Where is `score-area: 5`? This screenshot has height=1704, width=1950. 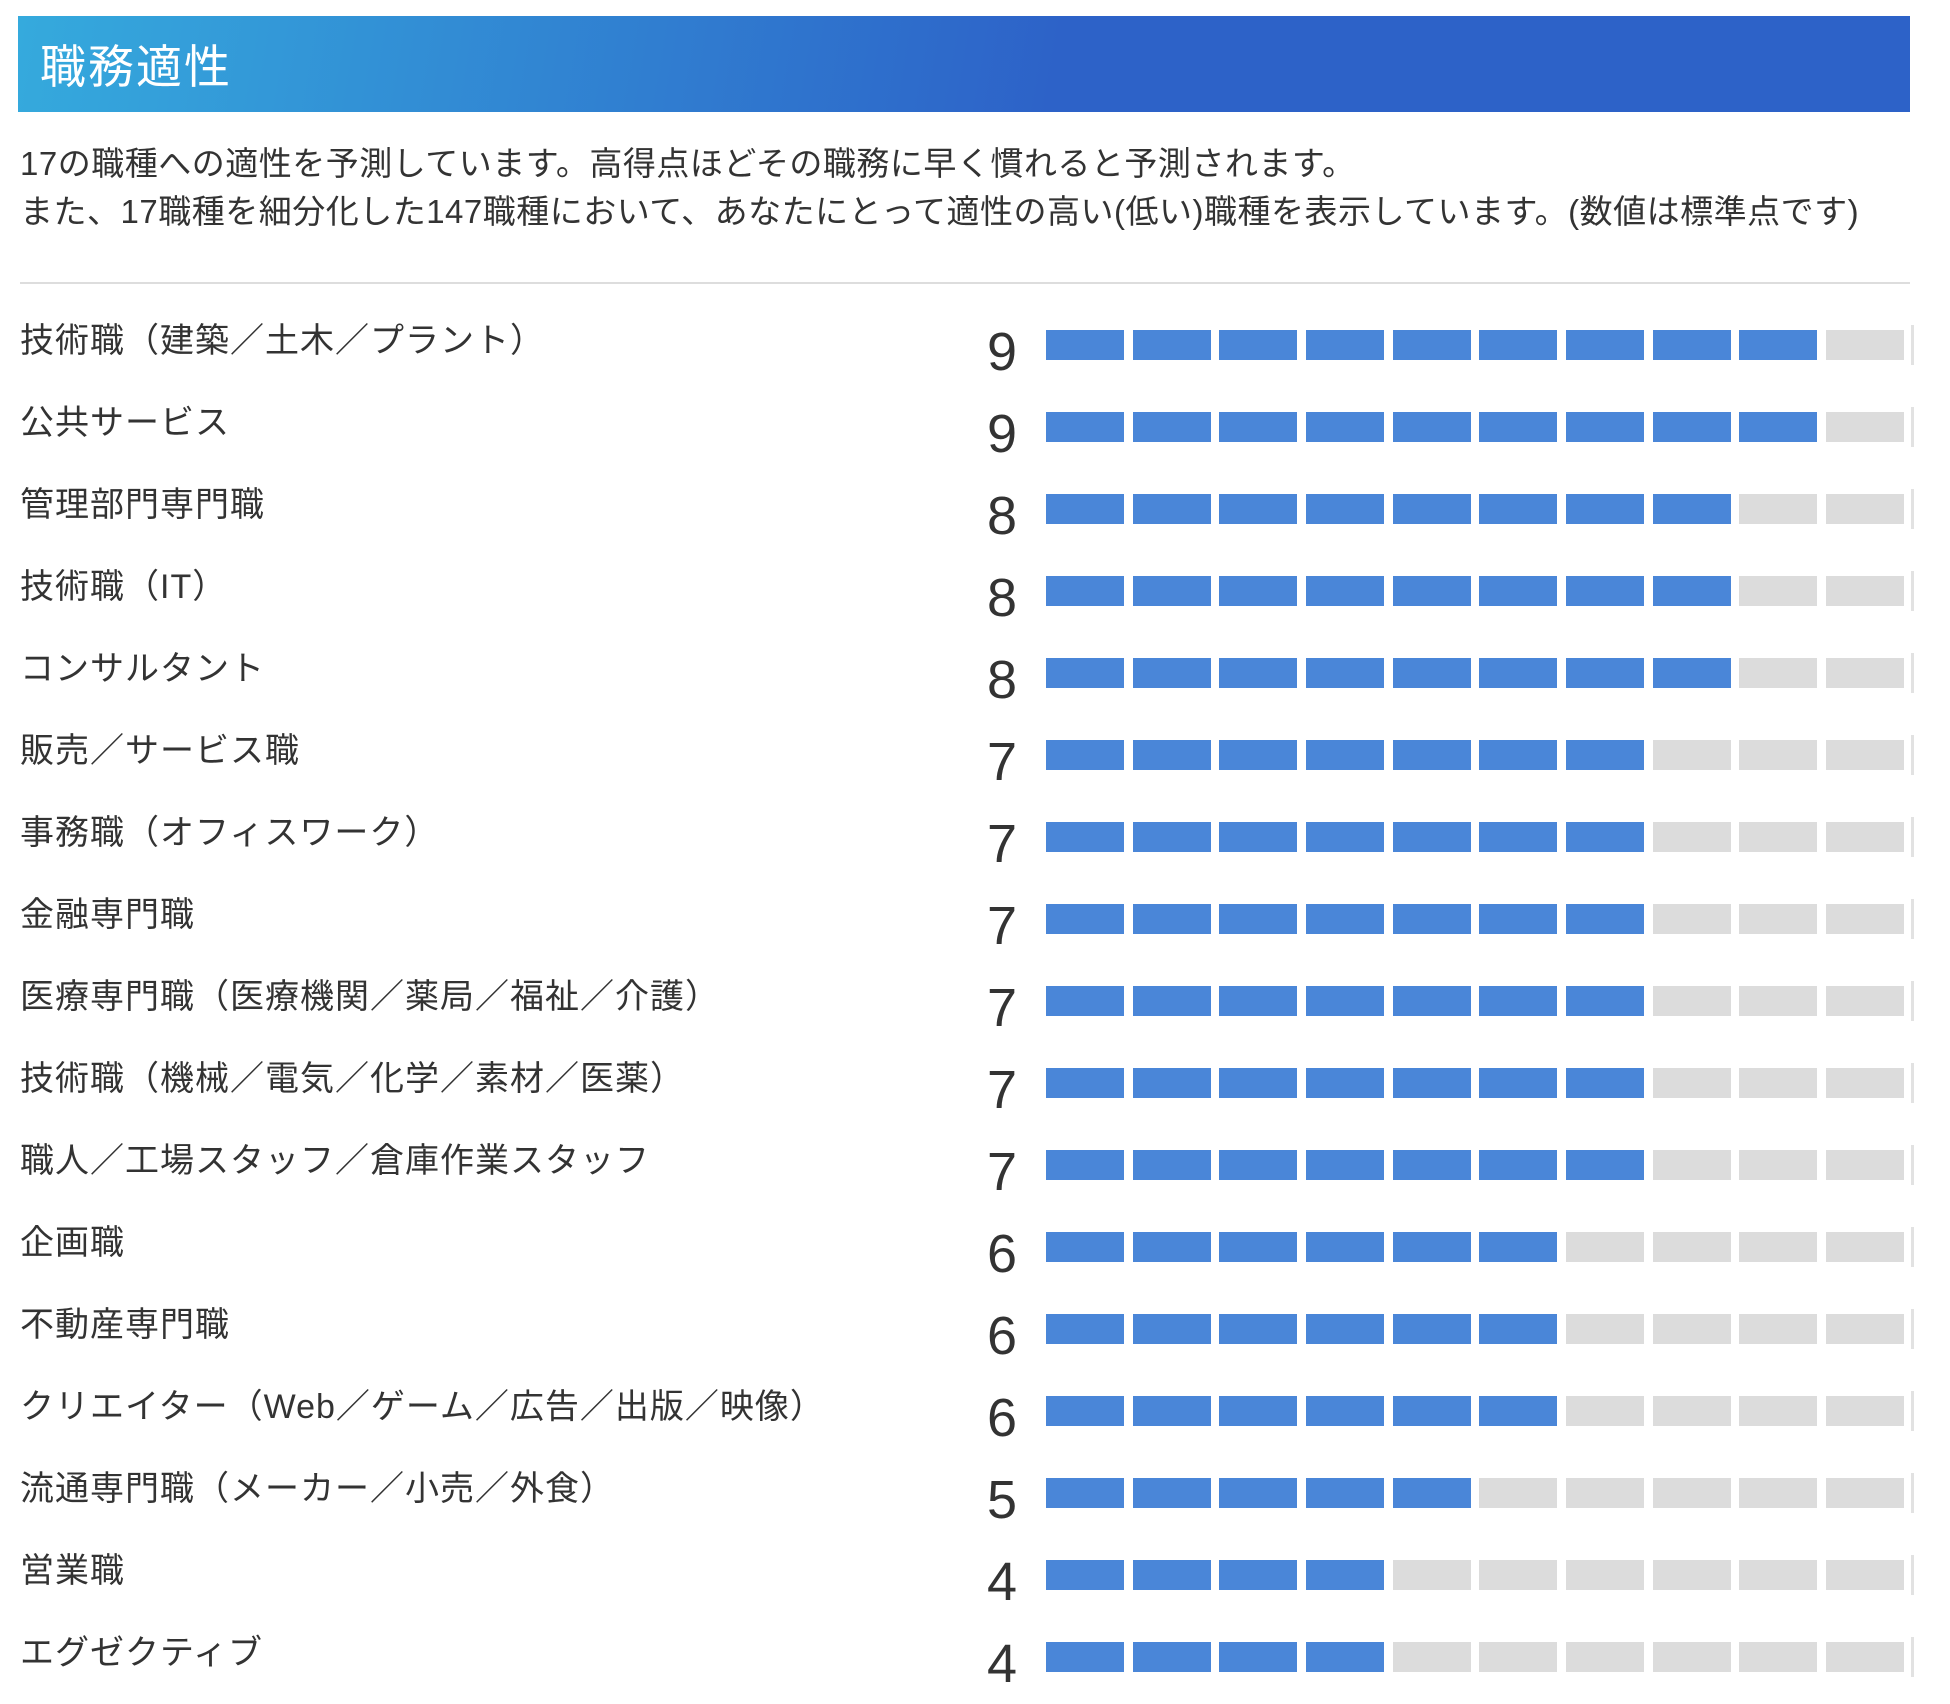
score-area: 5 is located at coordinates (1437, 1496).